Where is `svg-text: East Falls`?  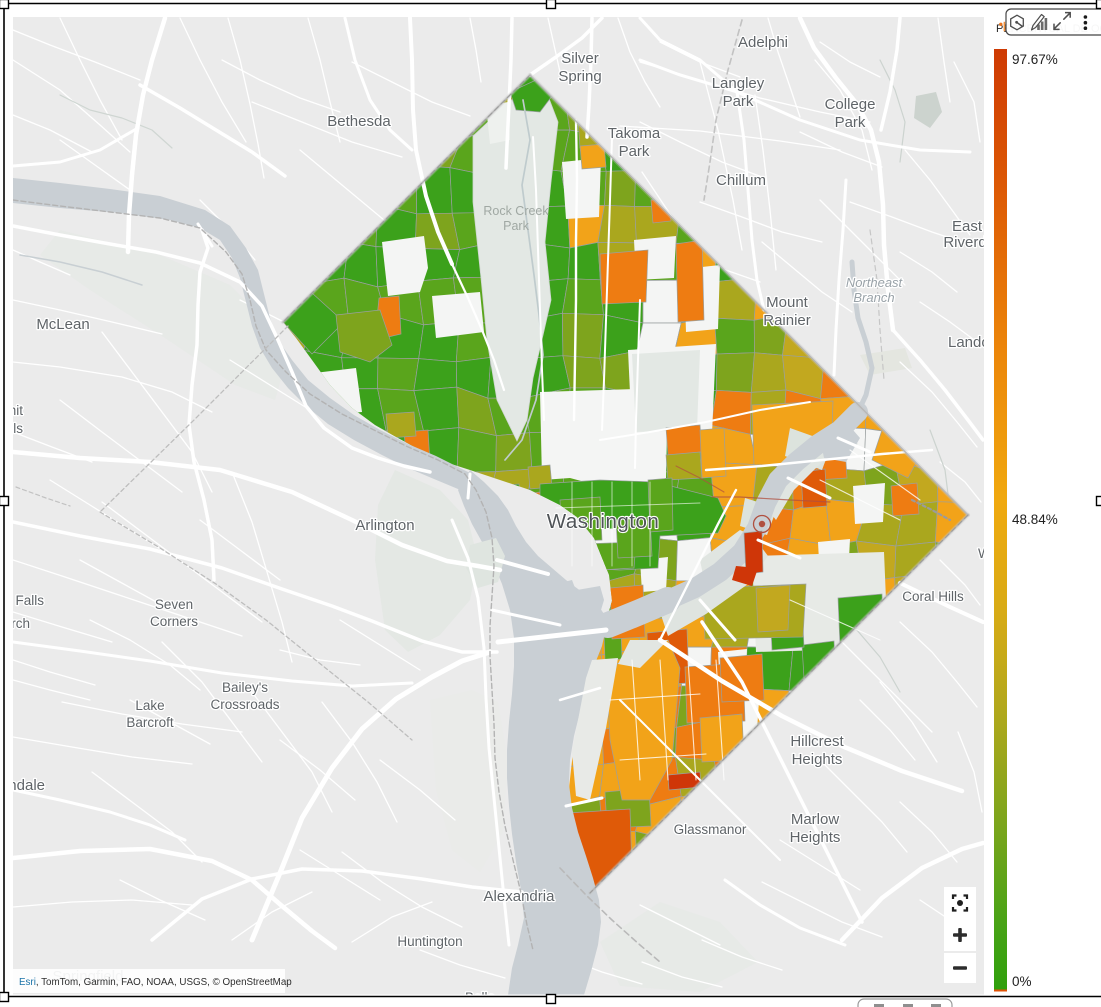
svg-text: East Falls is located at coordinates (22, 600).